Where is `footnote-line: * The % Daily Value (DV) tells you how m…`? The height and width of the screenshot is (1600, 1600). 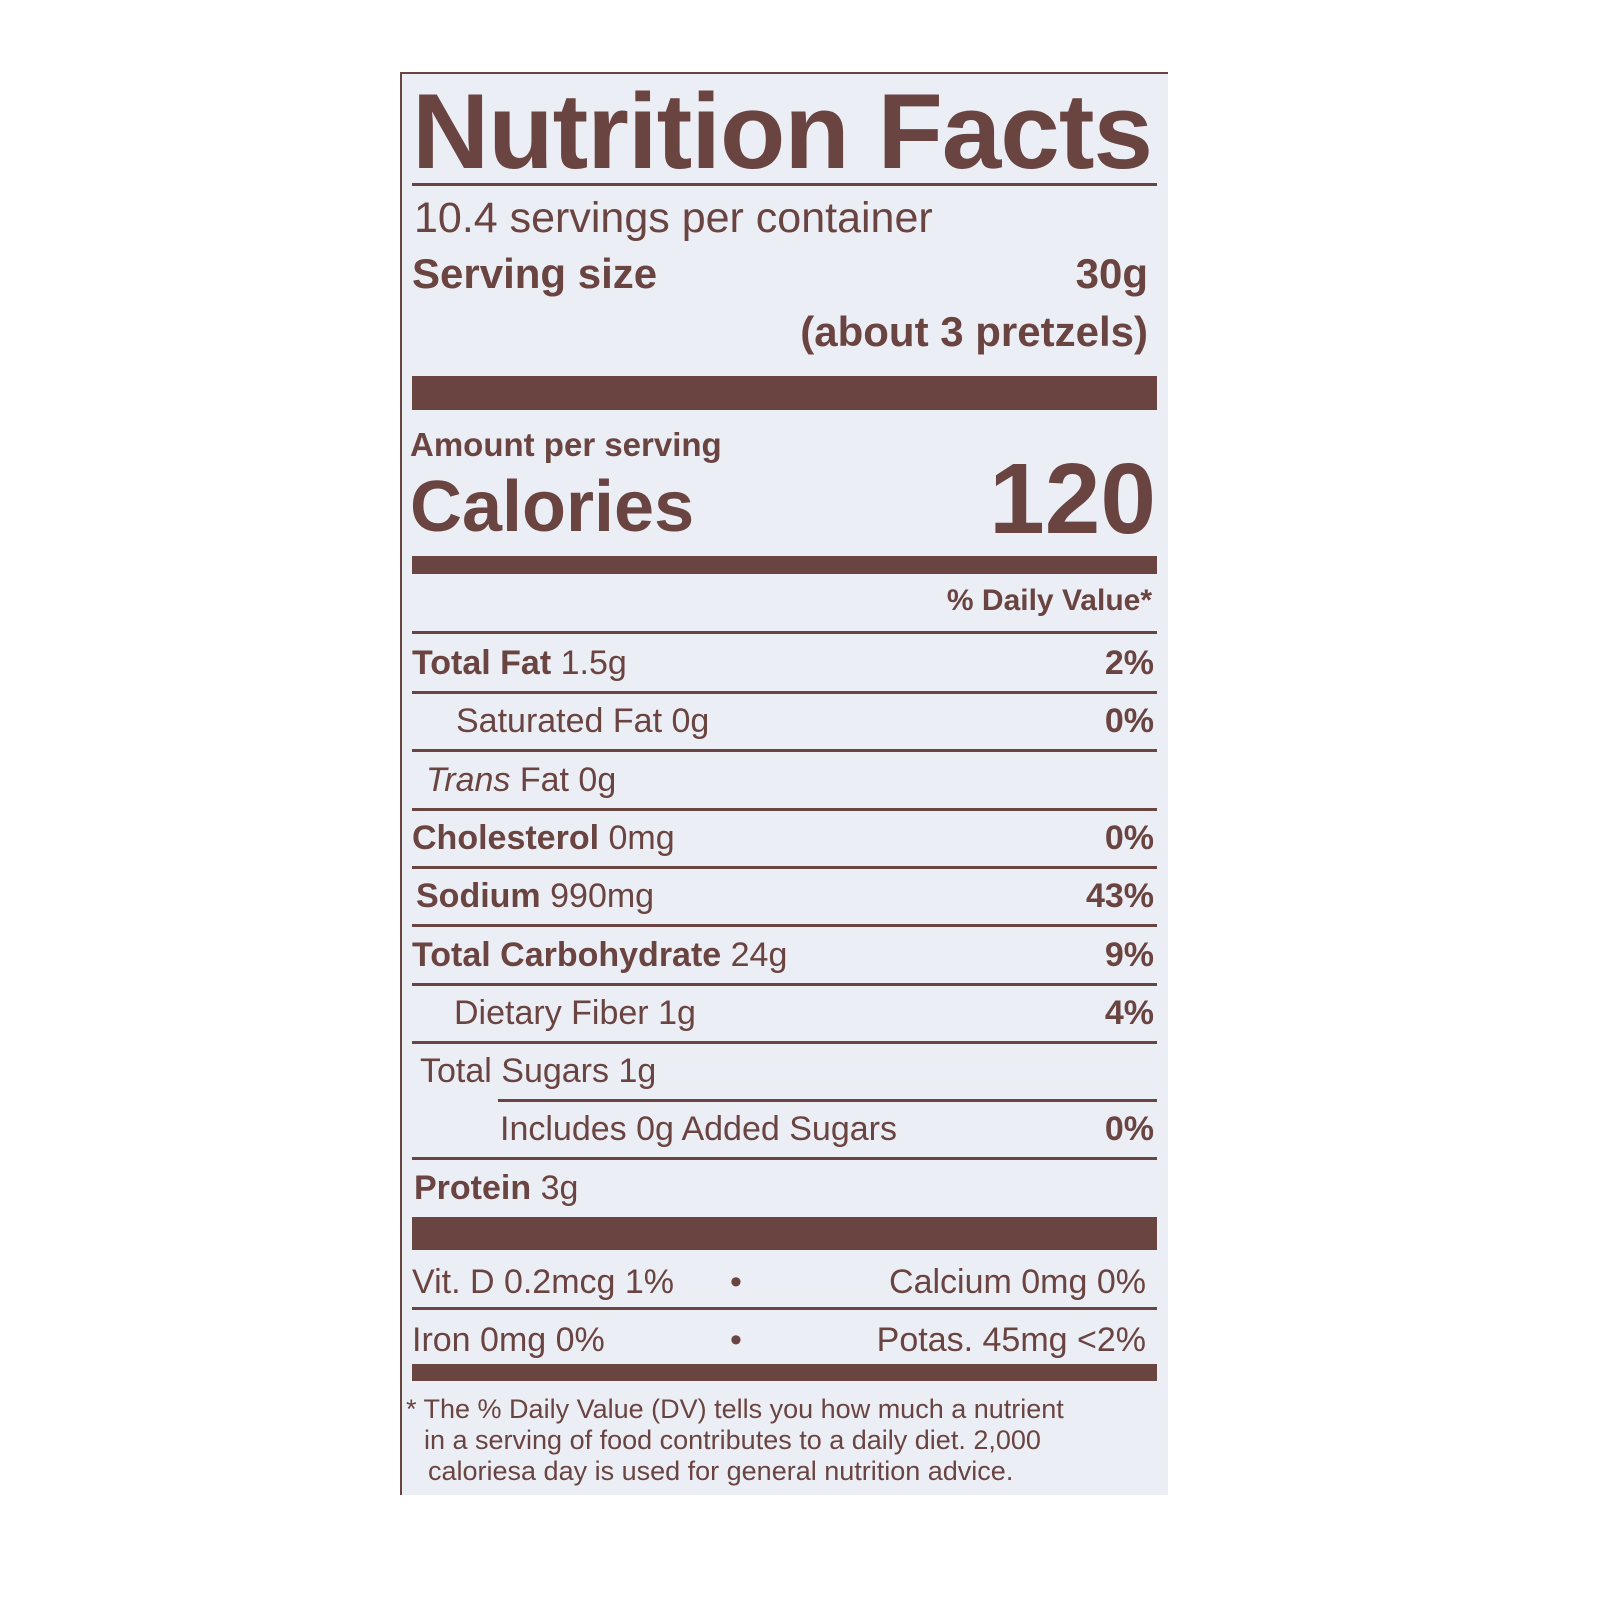
footnote-line: * The % Daily Value (DV) tells you how m… is located at coordinates (735, 1409).